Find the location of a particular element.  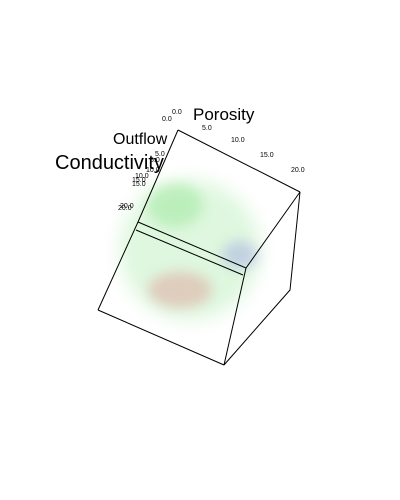

y-tick-label: 5.0 is located at coordinates (160, 154).